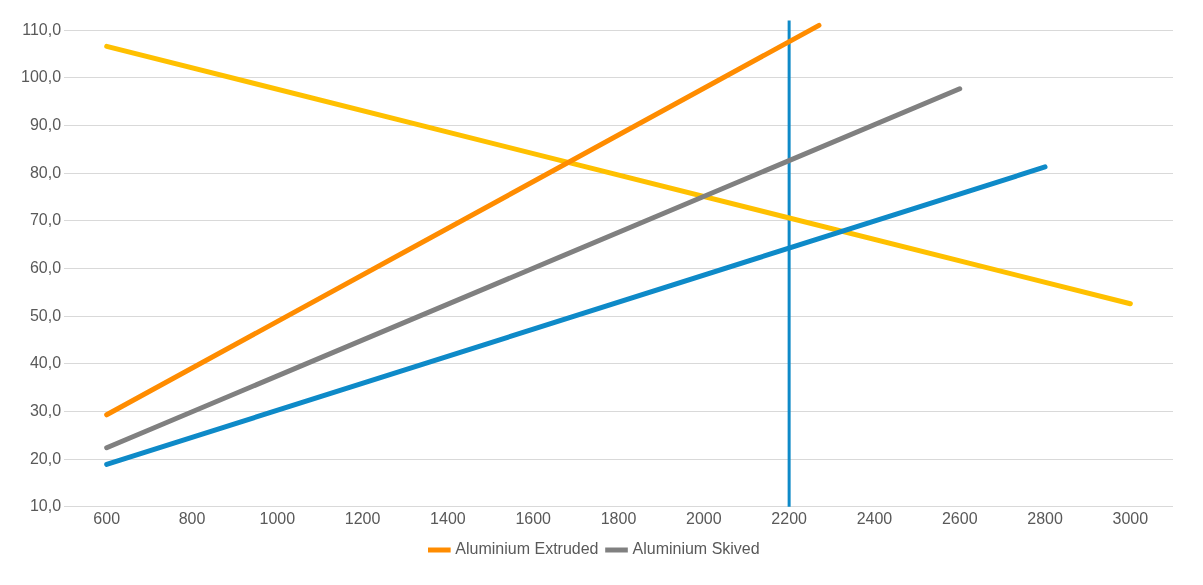  I want to click on y-tick-label: 30,0, so click(45, 410).